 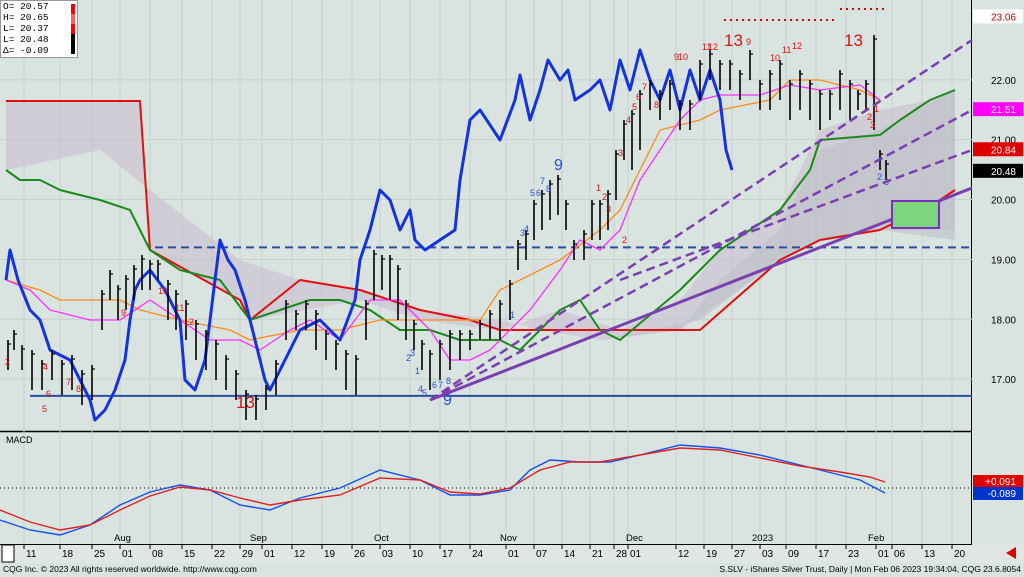 I want to click on month-label: Nov, so click(x=508, y=538).